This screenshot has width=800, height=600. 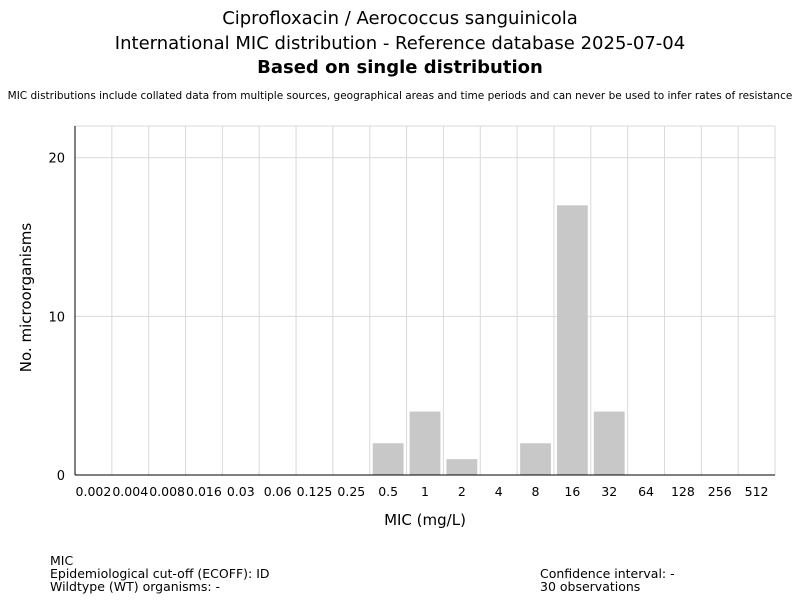 I want to click on x-tick-label: 0.06, so click(x=278, y=491).